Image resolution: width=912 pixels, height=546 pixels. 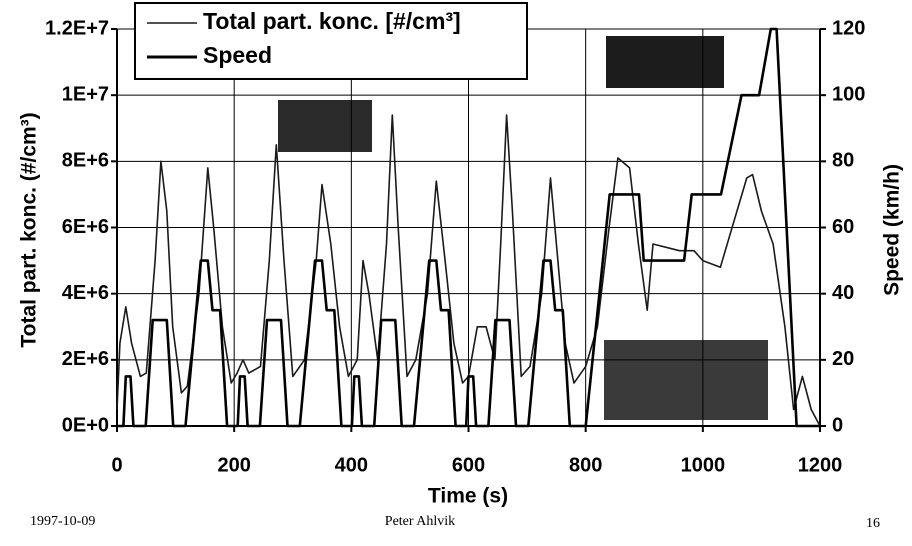 I want to click on footer-page: 16, so click(x=873, y=523).